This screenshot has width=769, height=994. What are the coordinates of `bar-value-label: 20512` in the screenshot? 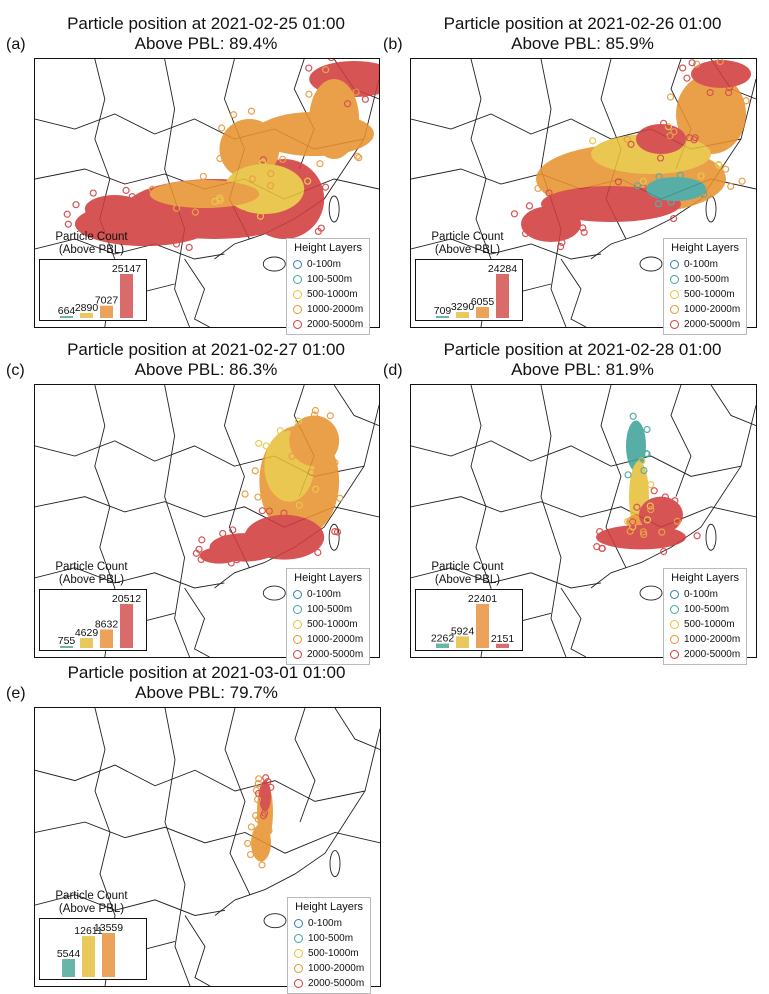 It's located at (126, 599).